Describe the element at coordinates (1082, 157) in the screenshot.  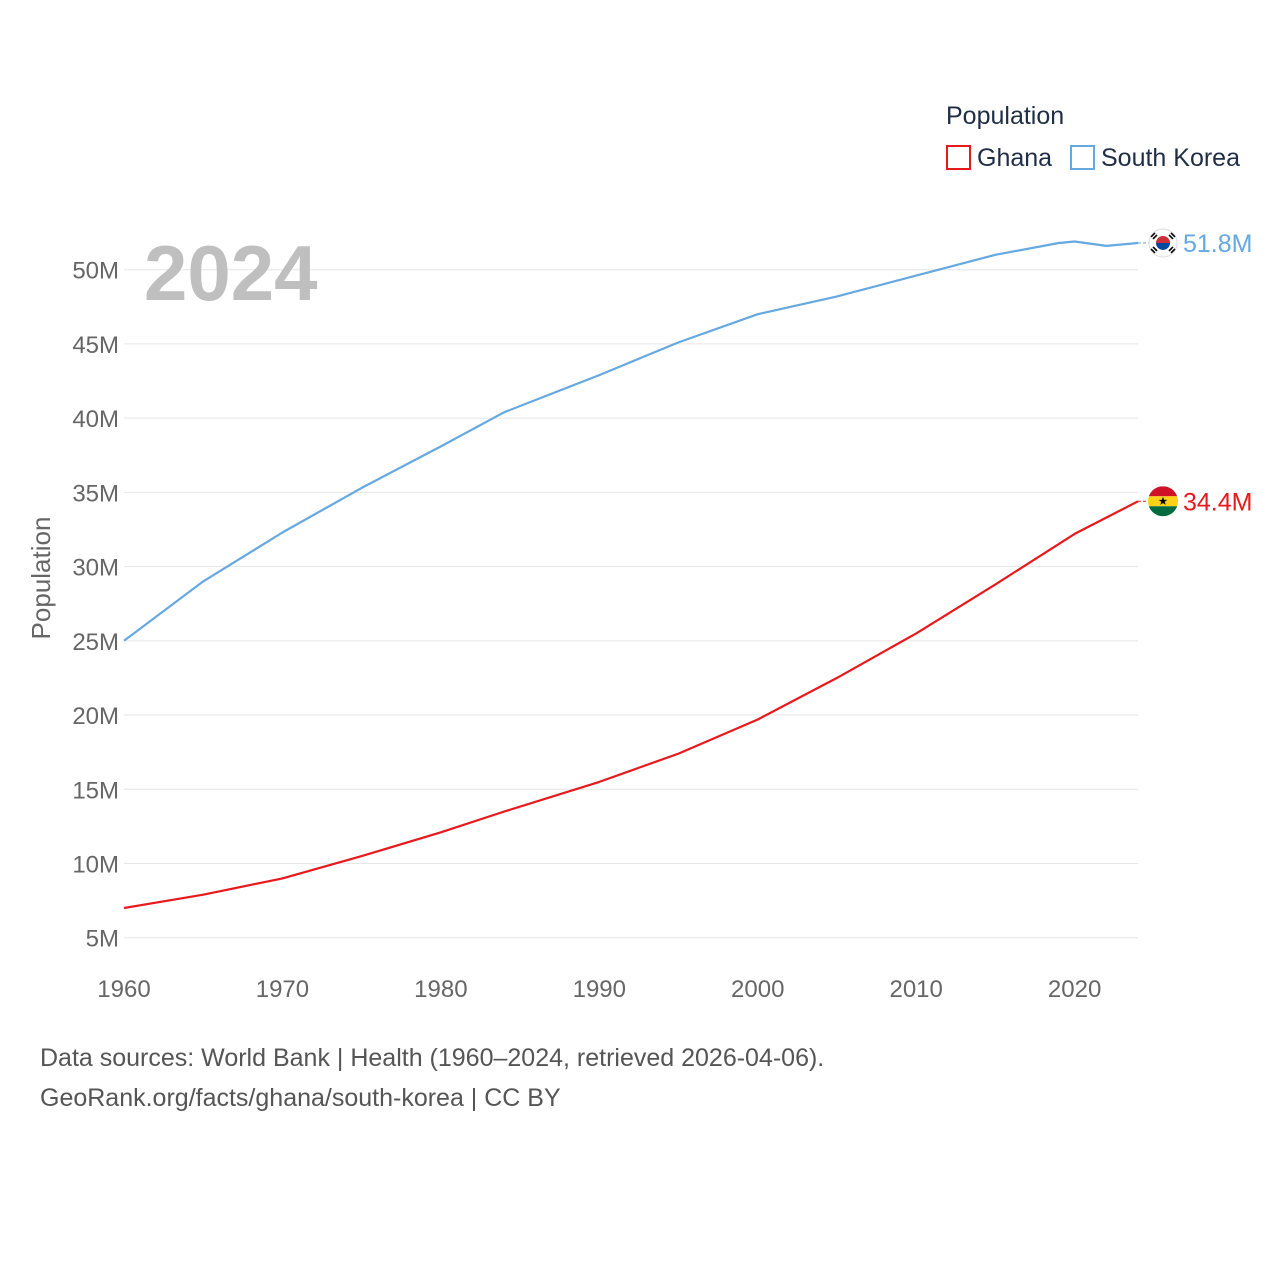
I see `legend-swatch-south-korea` at that location.